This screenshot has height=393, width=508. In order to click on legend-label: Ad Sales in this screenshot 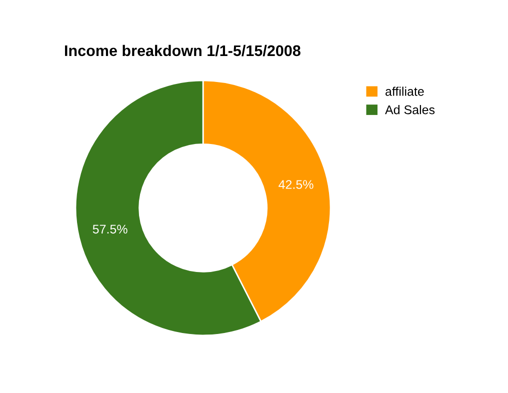, I will do `click(410, 109)`.